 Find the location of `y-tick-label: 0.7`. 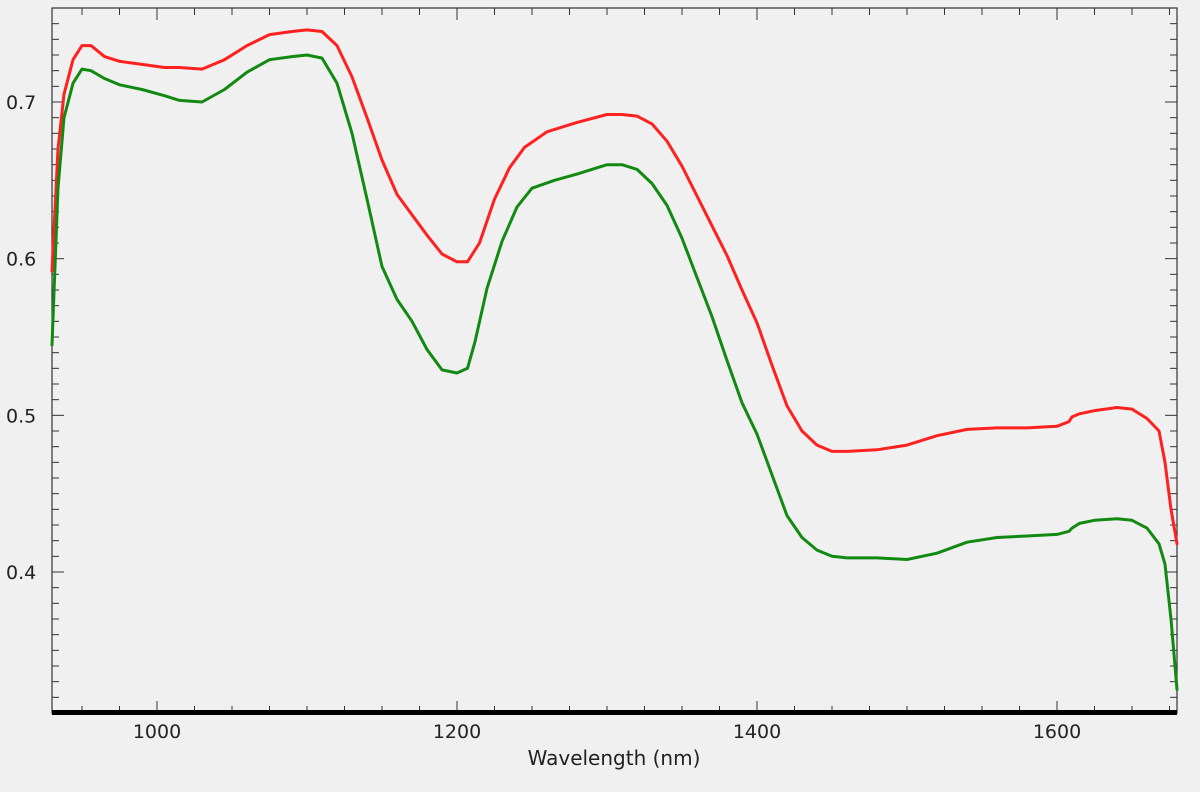

y-tick-label: 0.7 is located at coordinates (21, 103).